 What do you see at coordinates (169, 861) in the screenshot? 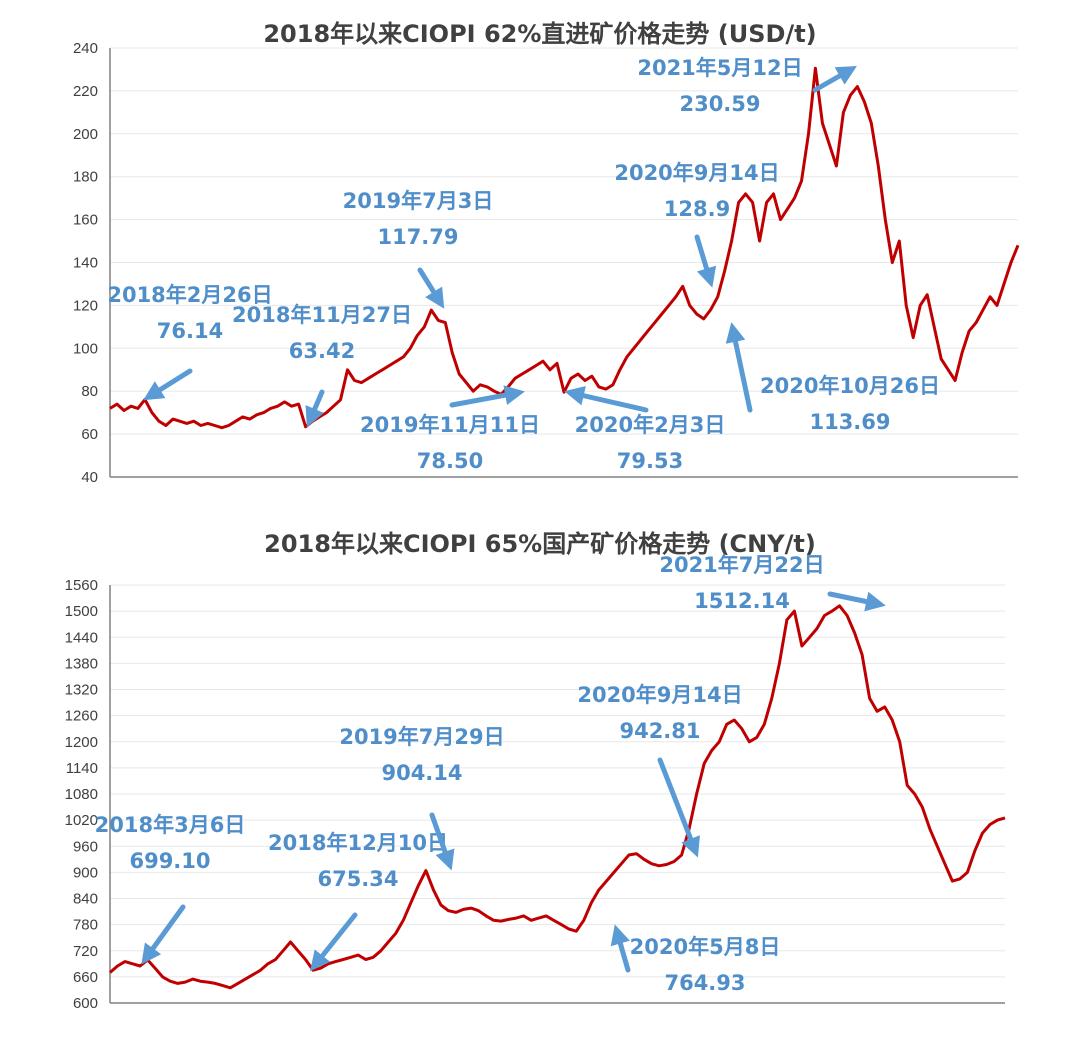
I see `cny-annotation-value: 699.10` at bounding box center [169, 861].